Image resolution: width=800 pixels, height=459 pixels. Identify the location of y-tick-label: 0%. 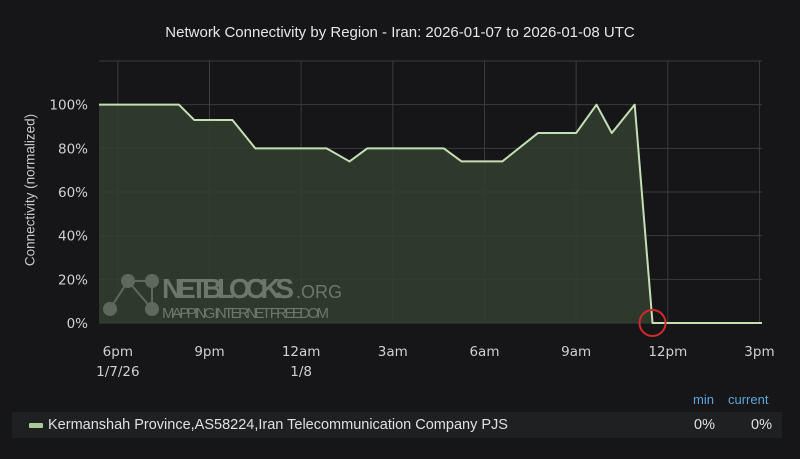
(78, 324).